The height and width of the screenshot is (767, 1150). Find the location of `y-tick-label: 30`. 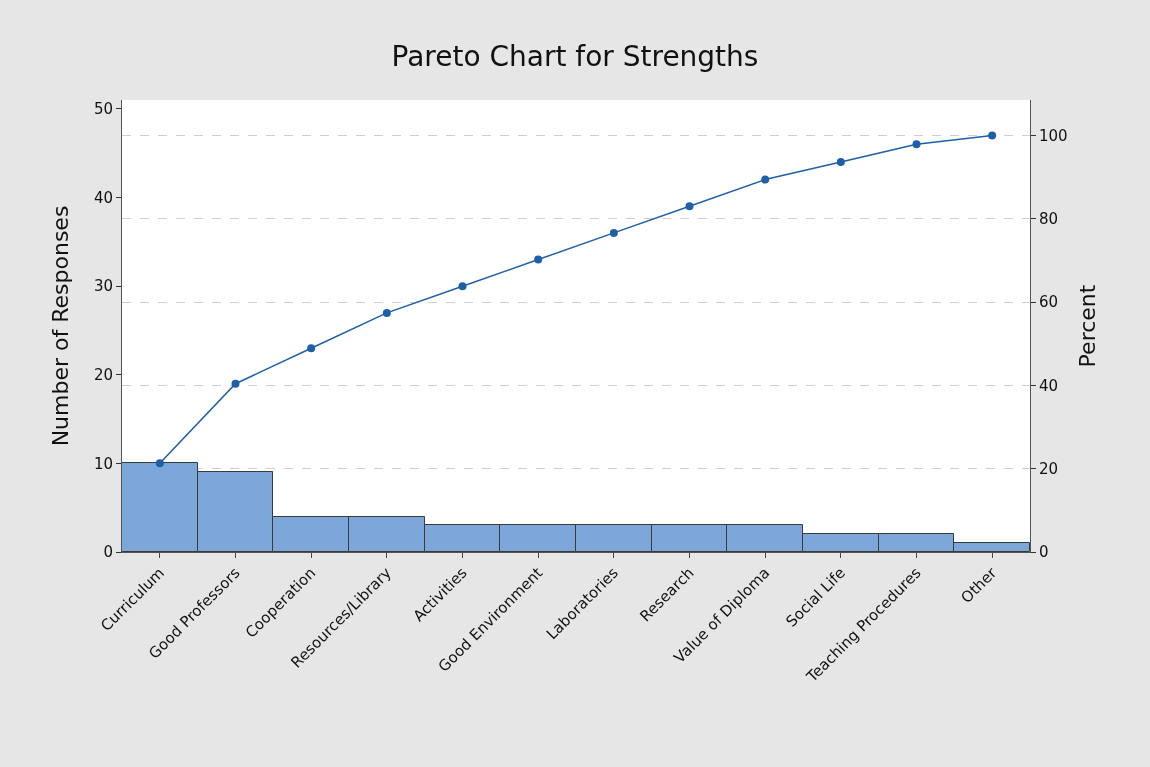

y-tick-label: 30 is located at coordinates (103, 286).